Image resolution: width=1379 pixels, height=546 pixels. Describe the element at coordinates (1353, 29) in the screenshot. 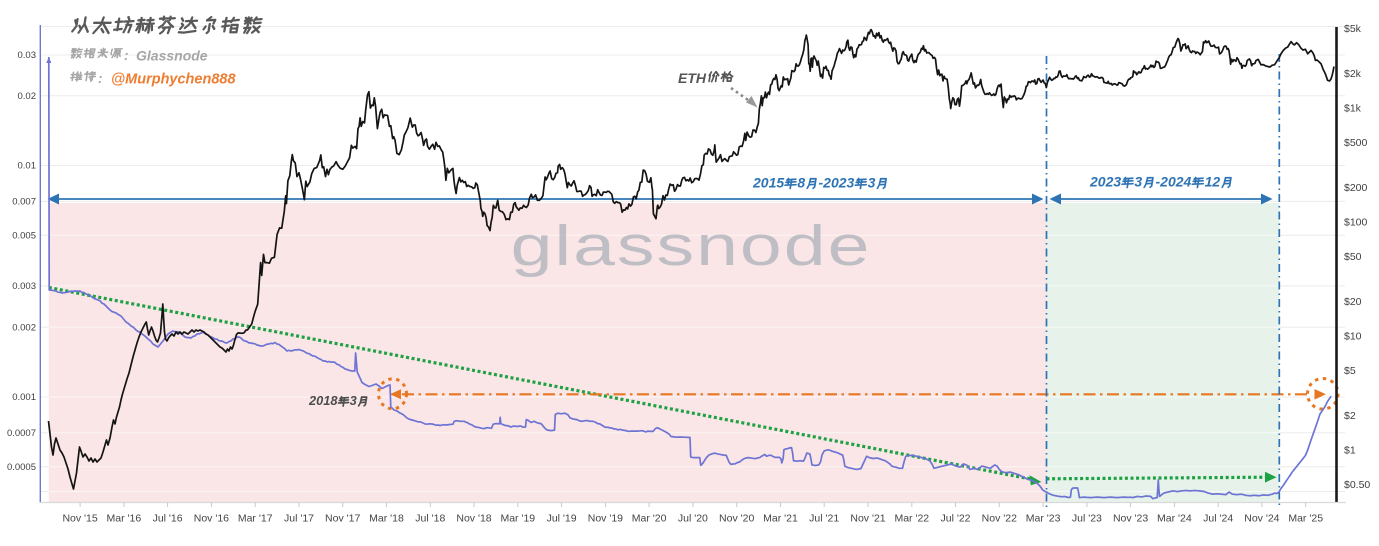

I see `svg-text: $5k` at that location.